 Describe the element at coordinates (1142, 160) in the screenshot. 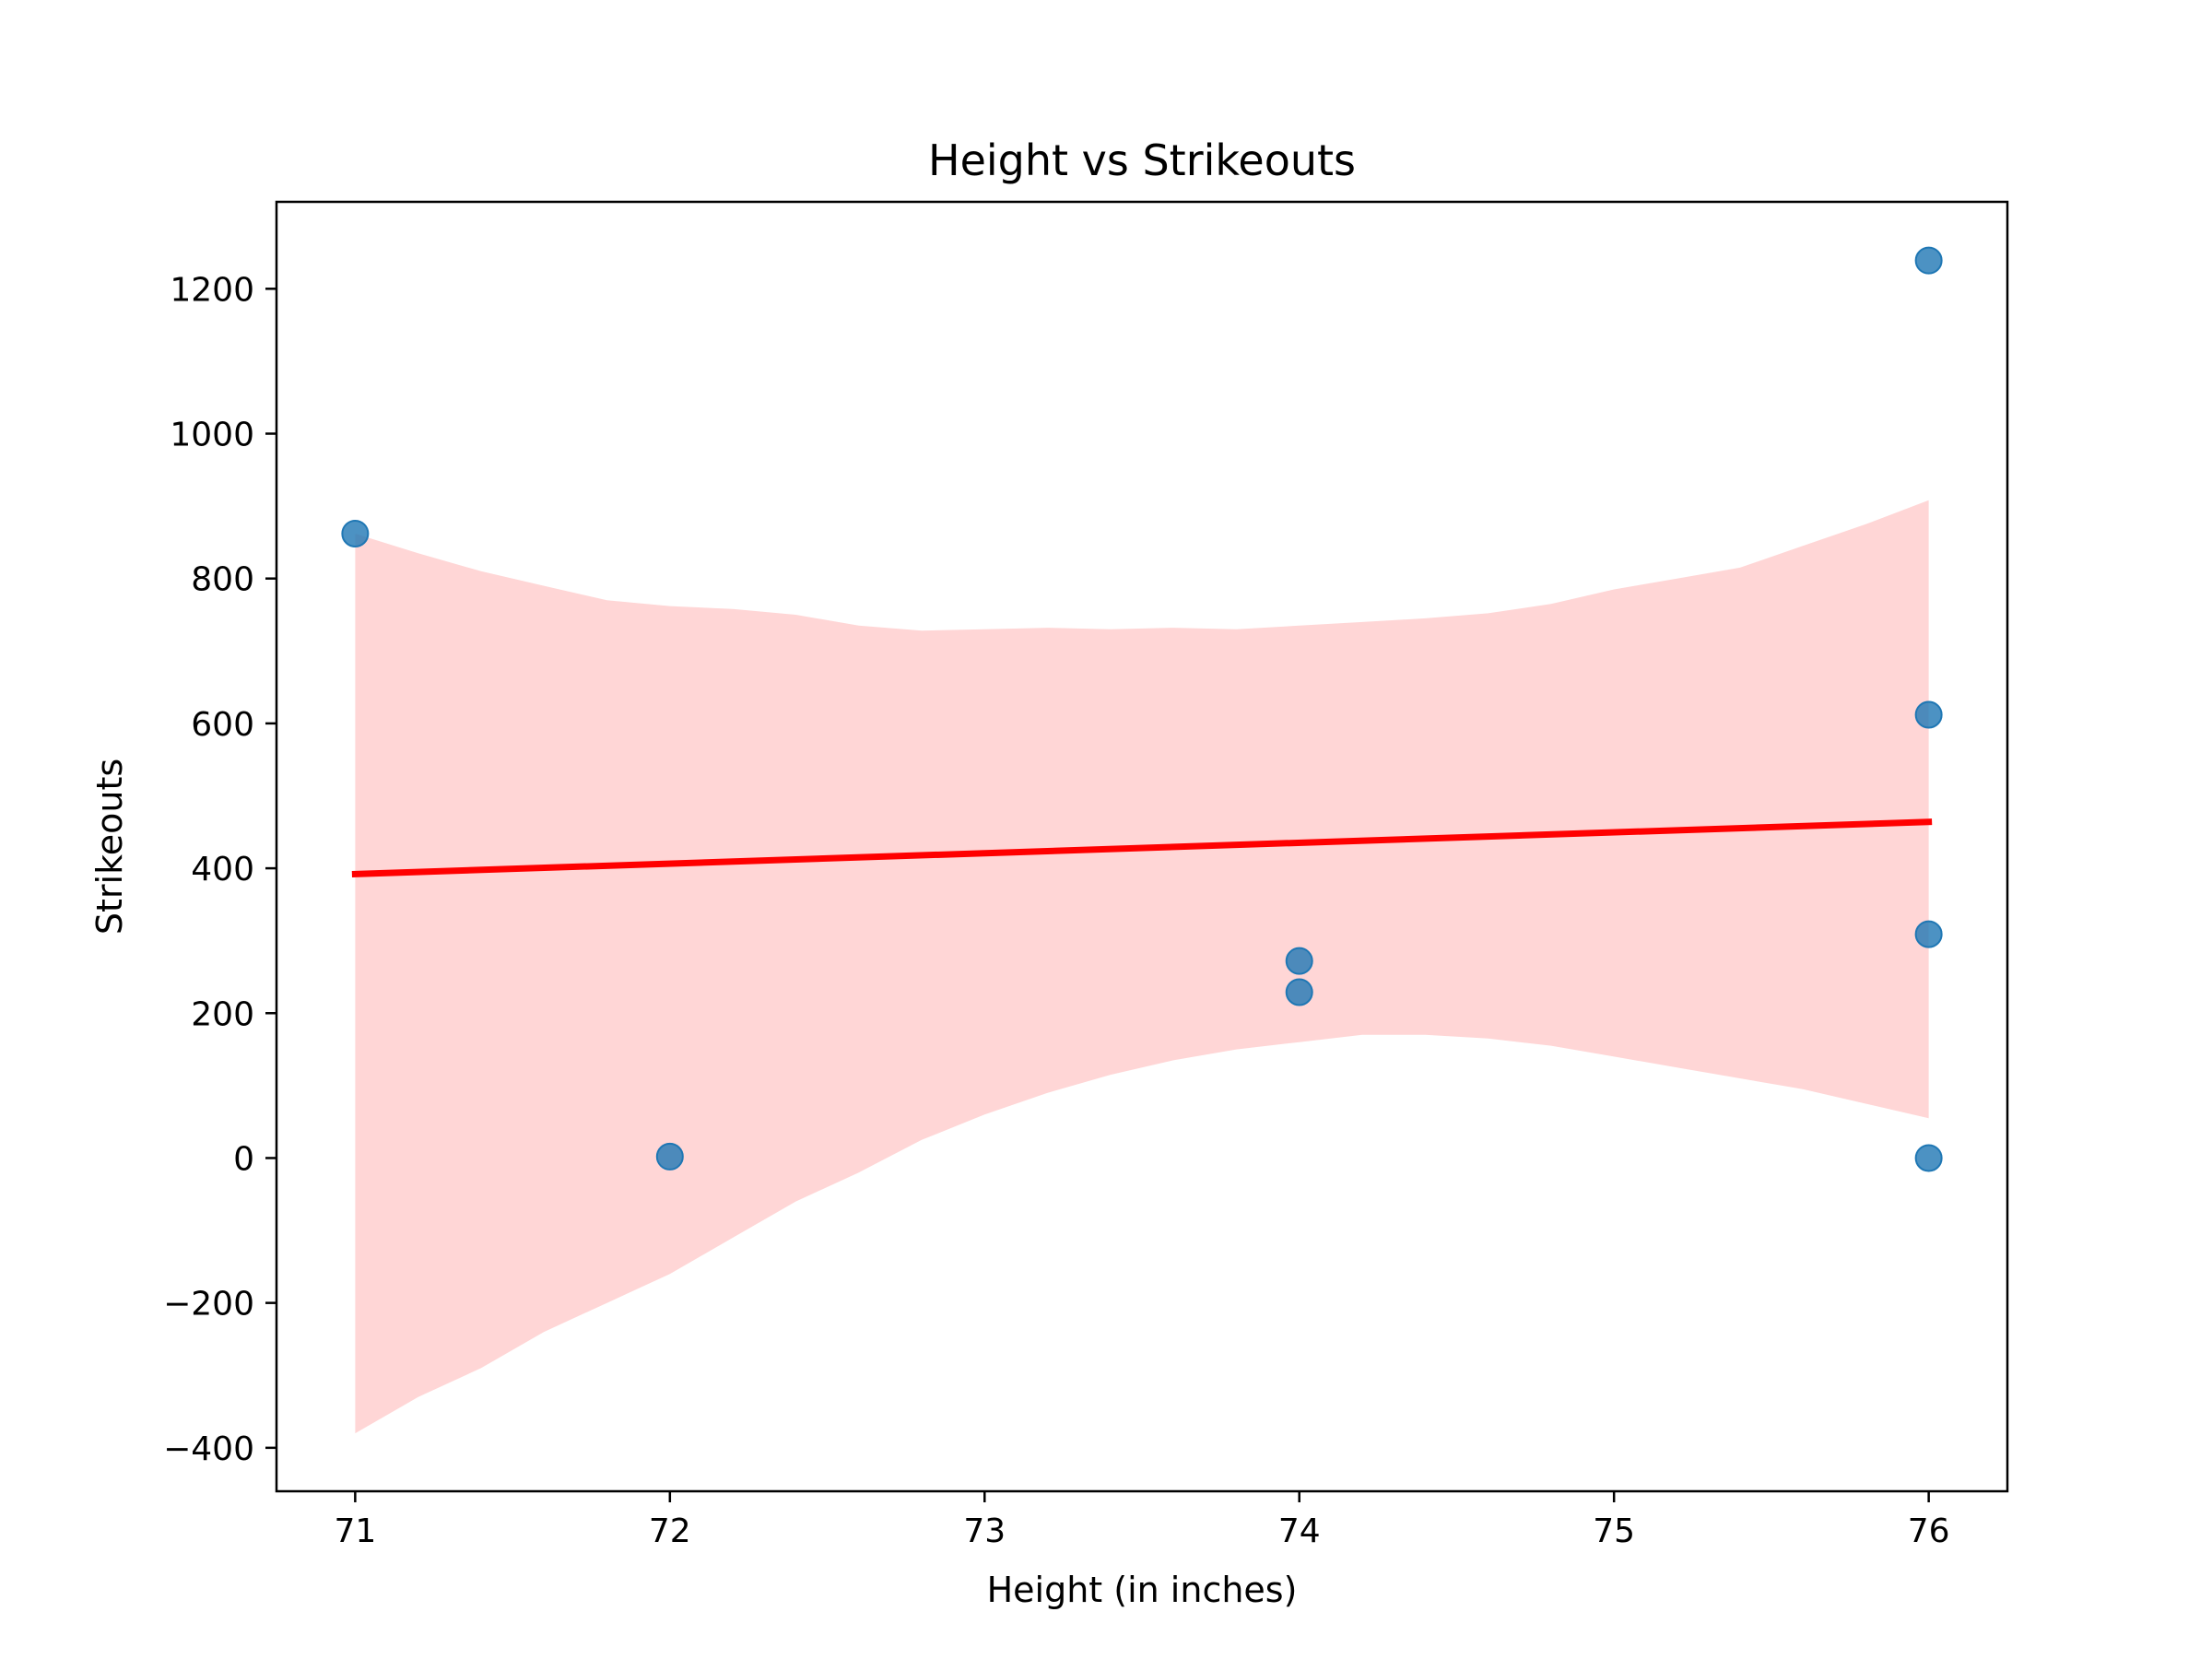

I see `chart-title: Height vs Strikeouts` at that location.